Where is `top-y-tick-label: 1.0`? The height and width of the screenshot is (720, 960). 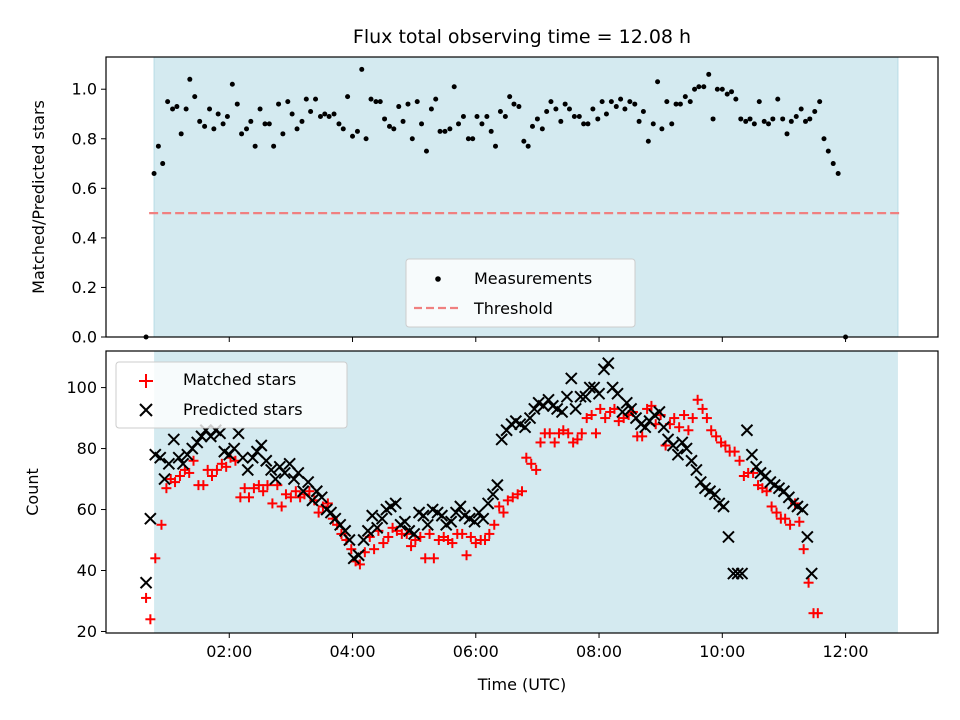
top-y-tick-label: 1.0 is located at coordinates (84, 89).